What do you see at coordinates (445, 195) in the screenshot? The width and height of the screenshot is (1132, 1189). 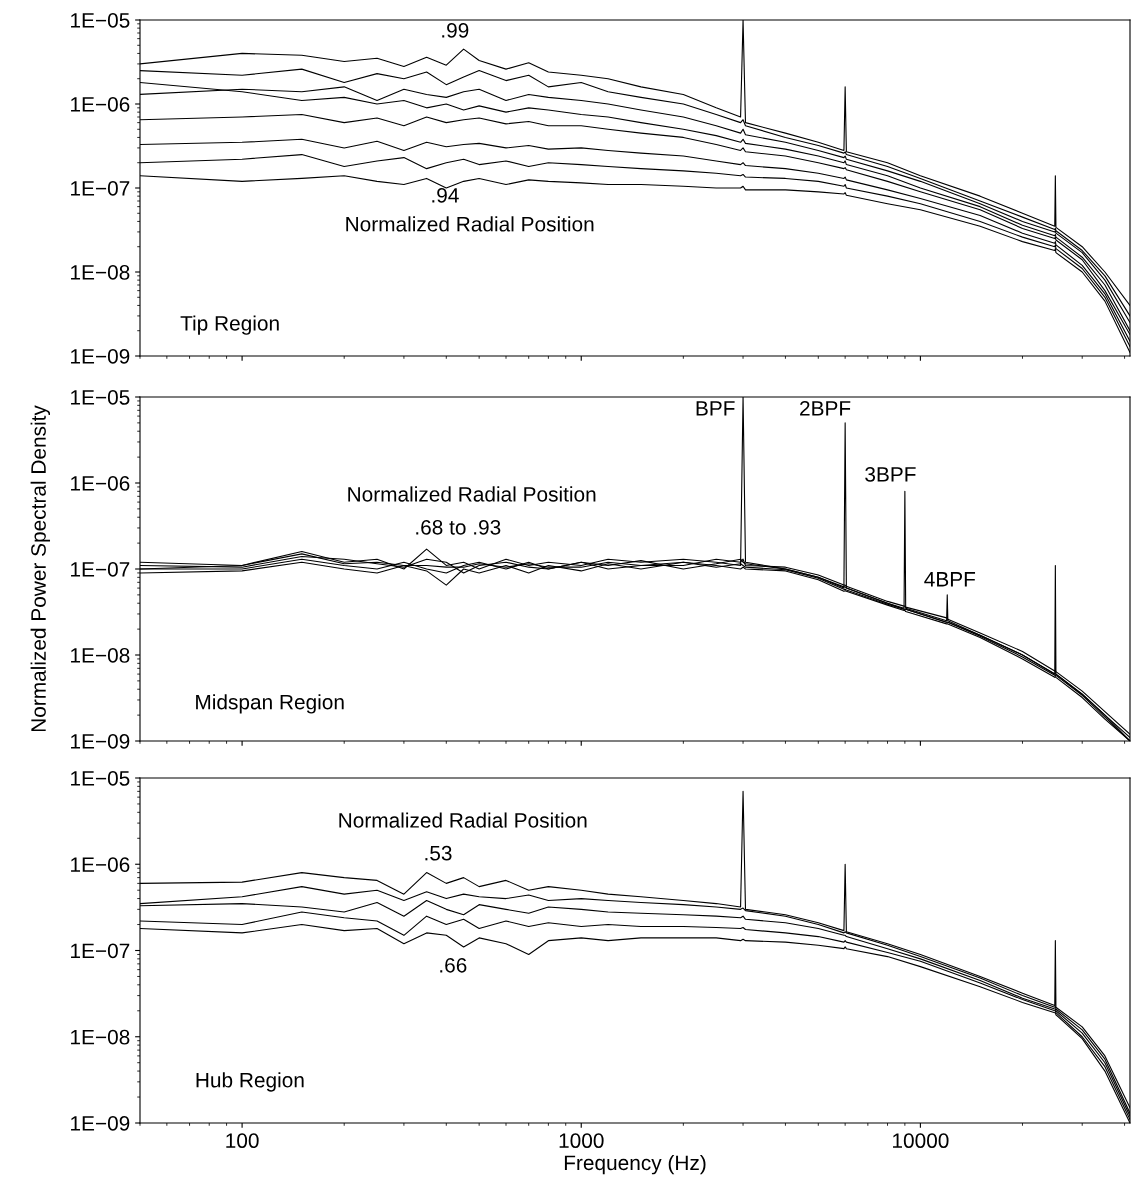 I see `annotation: .94` at bounding box center [445, 195].